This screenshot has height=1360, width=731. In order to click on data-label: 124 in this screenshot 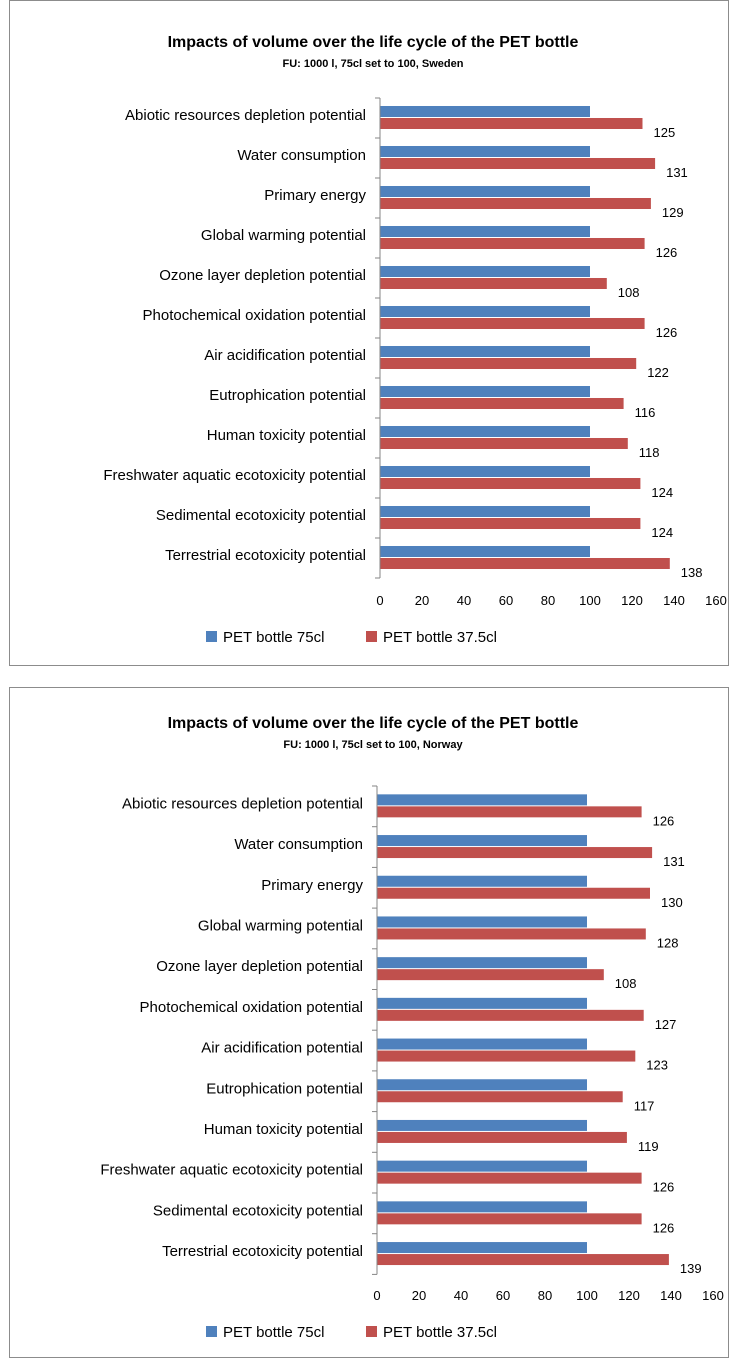, I will do `click(662, 532)`.